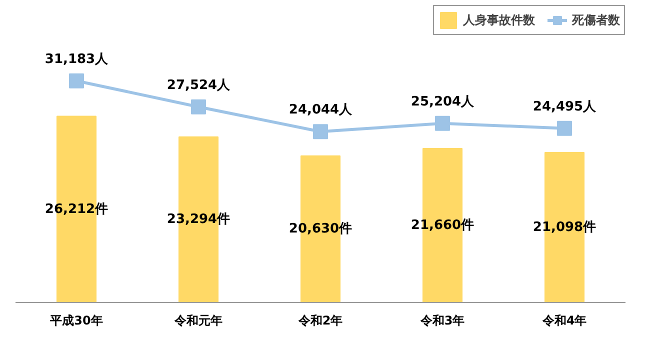 This screenshot has width=650, height=340. What do you see at coordinates (443, 102) in the screenshot?
I see `data-label: 25,204人` at bounding box center [443, 102].